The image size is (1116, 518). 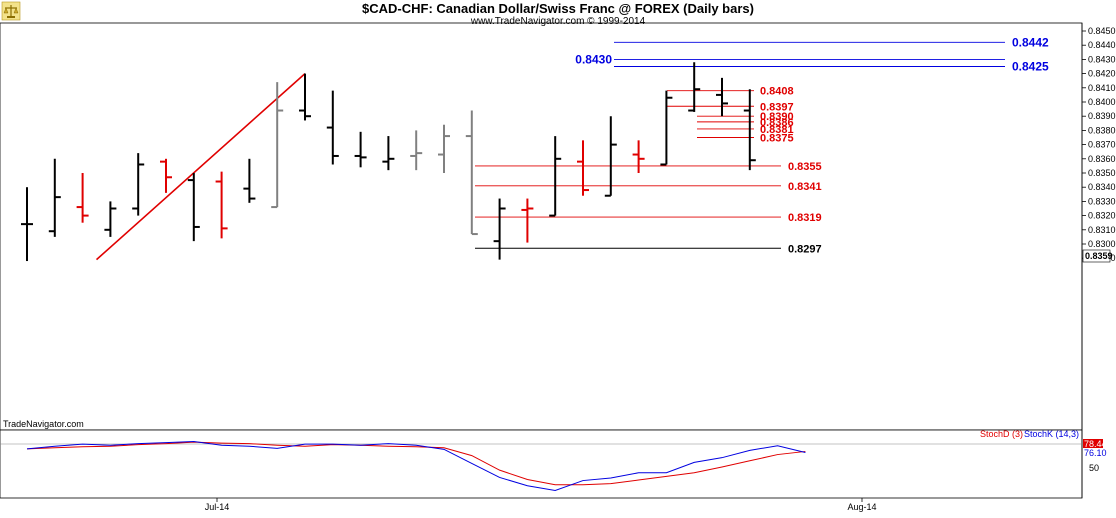 What do you see at coordinates (1102, 187) in the screenshot?
I see `y-tick-label: 0.8340` at bounding box center [1102, 187].